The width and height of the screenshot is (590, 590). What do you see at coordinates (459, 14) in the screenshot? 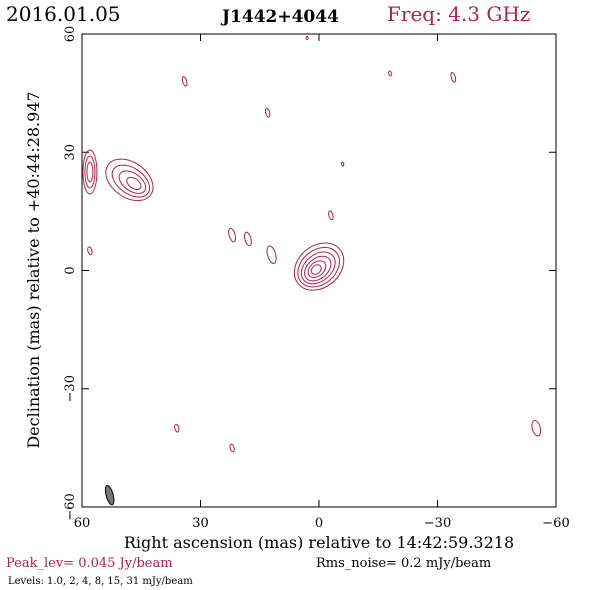
I see `frequency-label: Freq: 4.3 GHz` at bounding box center [459, 14].